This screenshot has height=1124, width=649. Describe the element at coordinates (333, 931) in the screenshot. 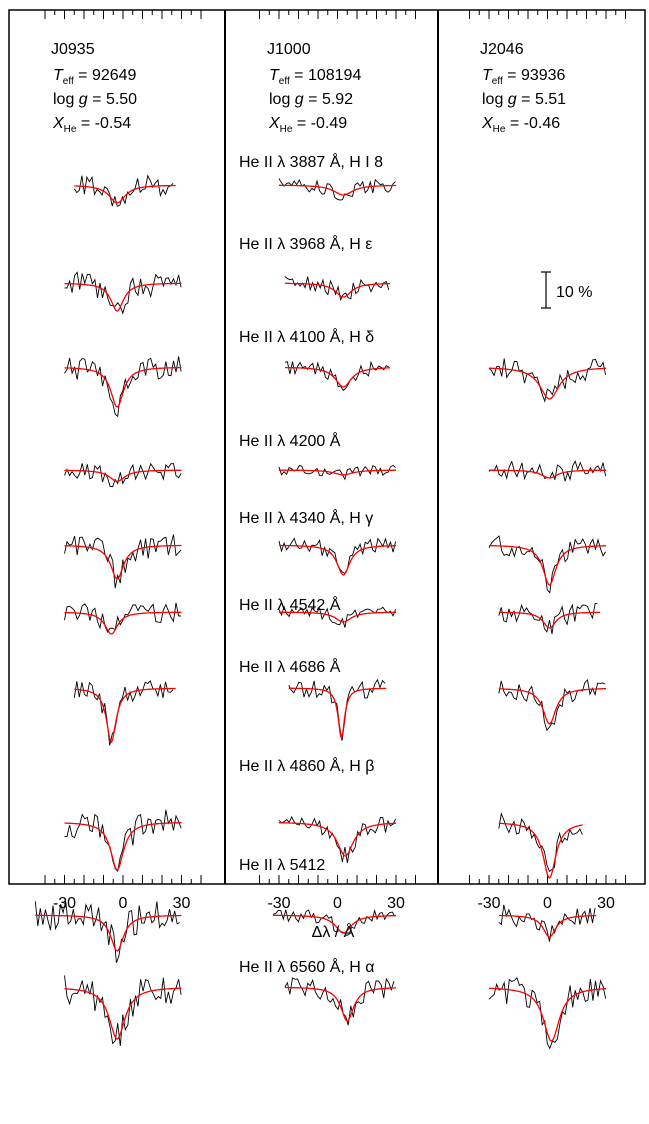

I see `x-axis-label: Δλ / Å` at that location.